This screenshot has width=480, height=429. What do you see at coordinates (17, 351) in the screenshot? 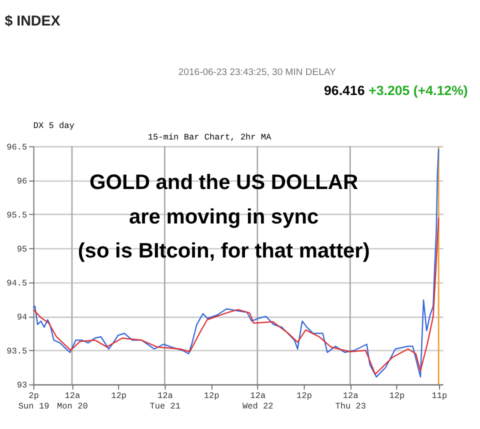
I see `y-tick-label: 93.5` at bounding box center [17, 351].